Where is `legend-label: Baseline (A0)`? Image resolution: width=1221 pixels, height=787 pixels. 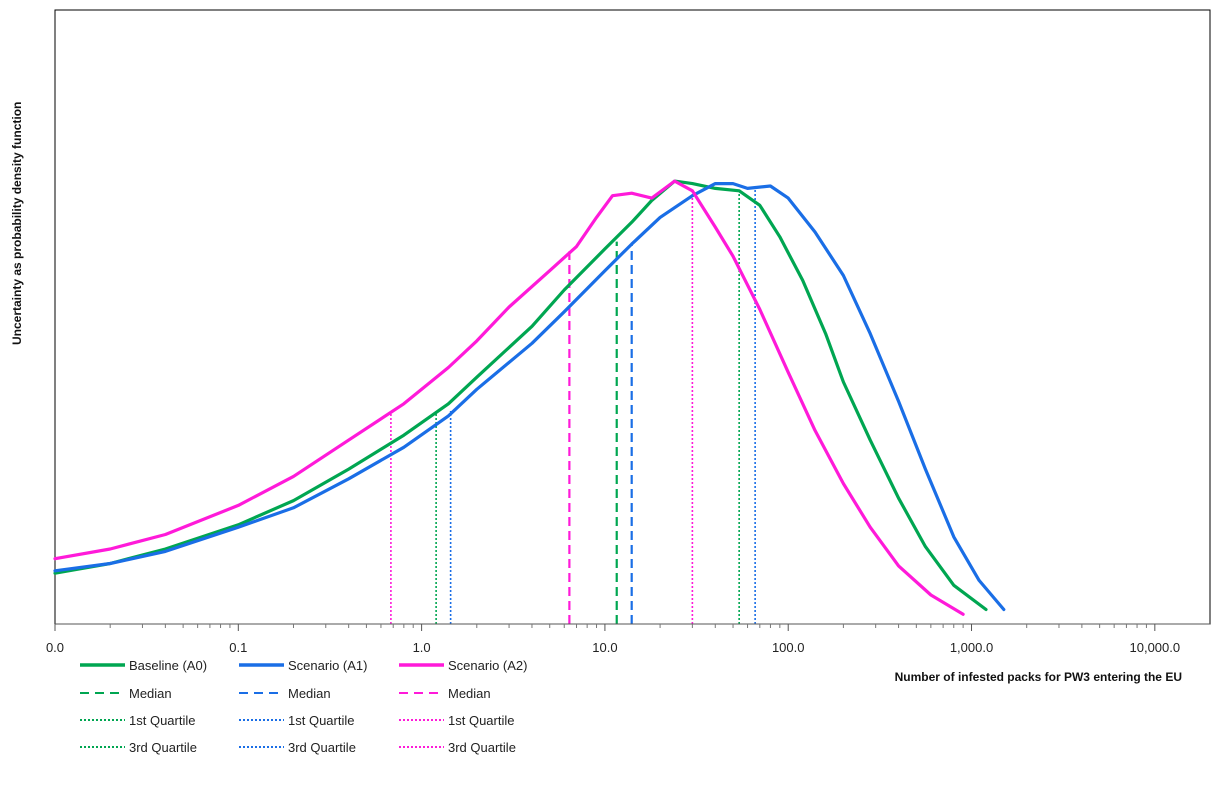
legend-label: Baseline (A0) is located at coordinates (168, 665).